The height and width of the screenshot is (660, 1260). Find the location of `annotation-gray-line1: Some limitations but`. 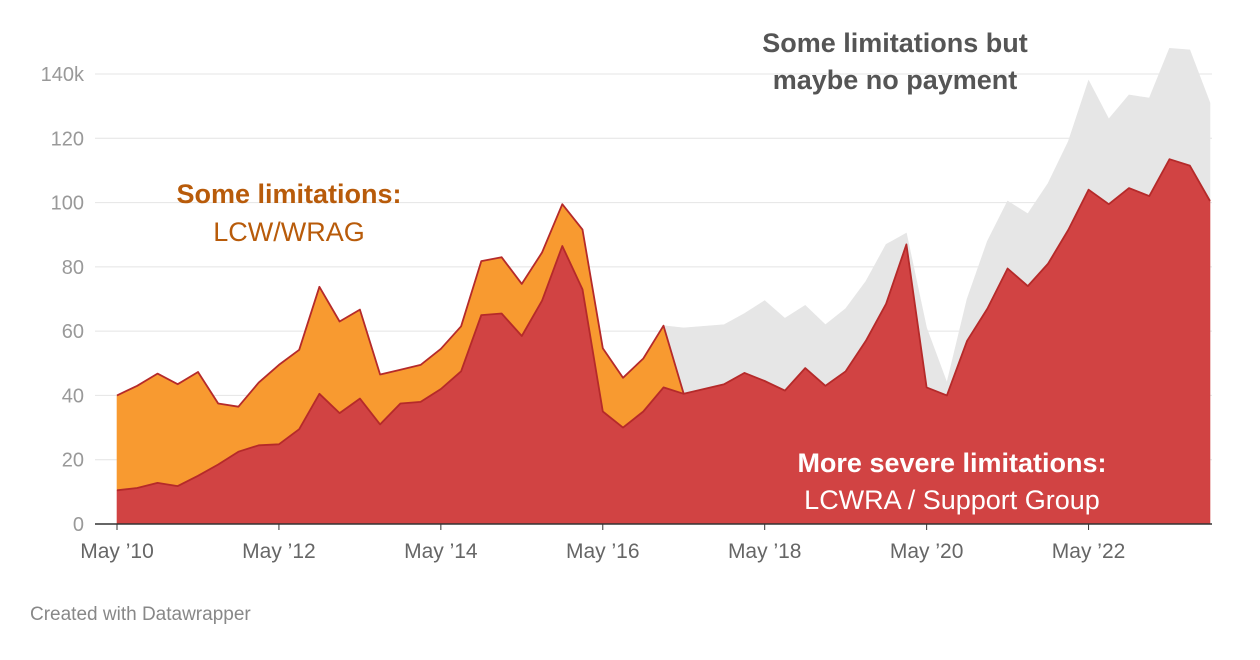

annotation-gray-line1: Some limitations but is located at coordinates (895, 43).